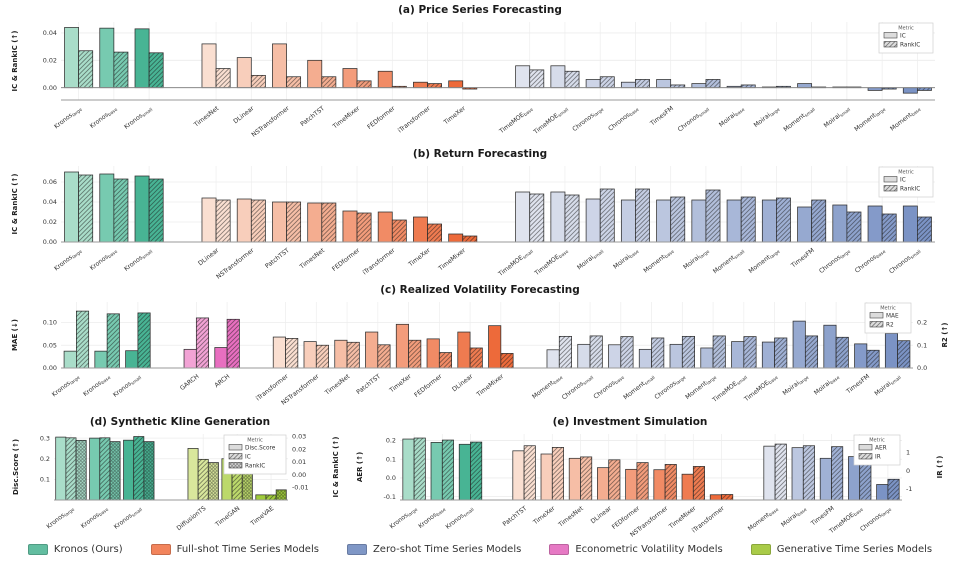 This screenshot has height=572, width=960. What do you see at coordinates (16, 467) in the screenshot?
I see `svg-text: Disc.Score (↑)` at bounding box center [16, 467].